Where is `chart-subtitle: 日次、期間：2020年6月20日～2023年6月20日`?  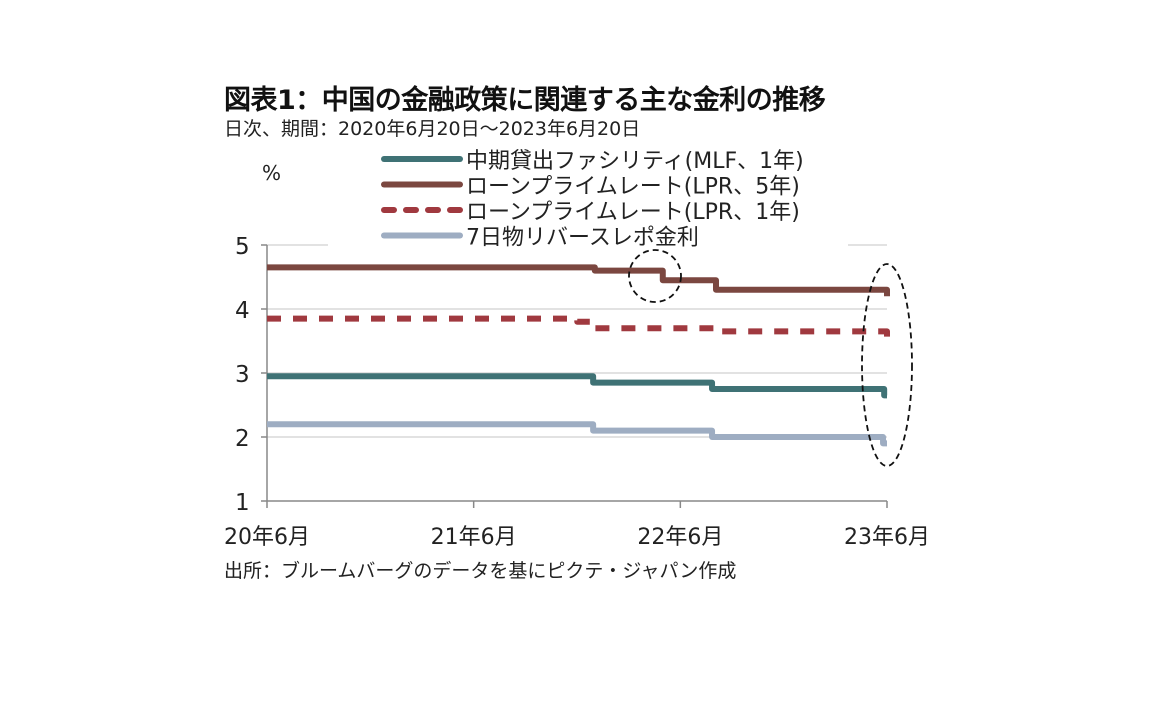 chart-subtitle: 日次、期間：2020年6月20日～2023年6月20日 is located at coordinates (432, 129).